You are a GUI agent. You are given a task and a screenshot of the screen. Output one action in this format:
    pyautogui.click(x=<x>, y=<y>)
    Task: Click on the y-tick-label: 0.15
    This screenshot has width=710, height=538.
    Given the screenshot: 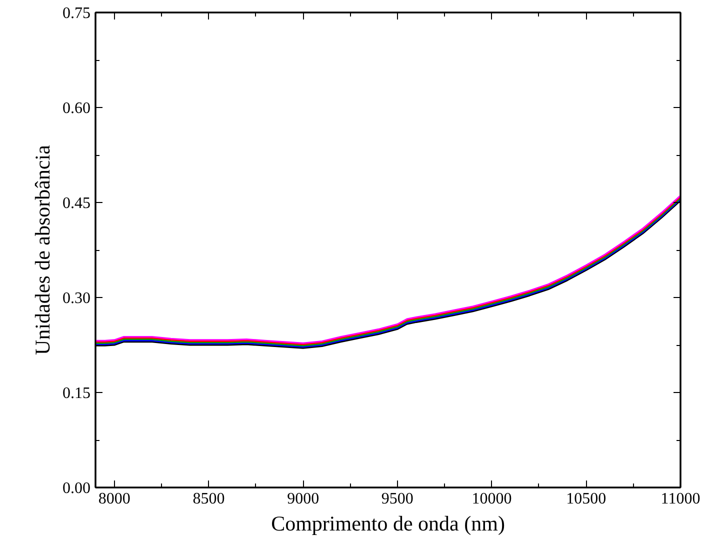 What is the action you would take?
    pyautogui.click(x=76, y=393)
    